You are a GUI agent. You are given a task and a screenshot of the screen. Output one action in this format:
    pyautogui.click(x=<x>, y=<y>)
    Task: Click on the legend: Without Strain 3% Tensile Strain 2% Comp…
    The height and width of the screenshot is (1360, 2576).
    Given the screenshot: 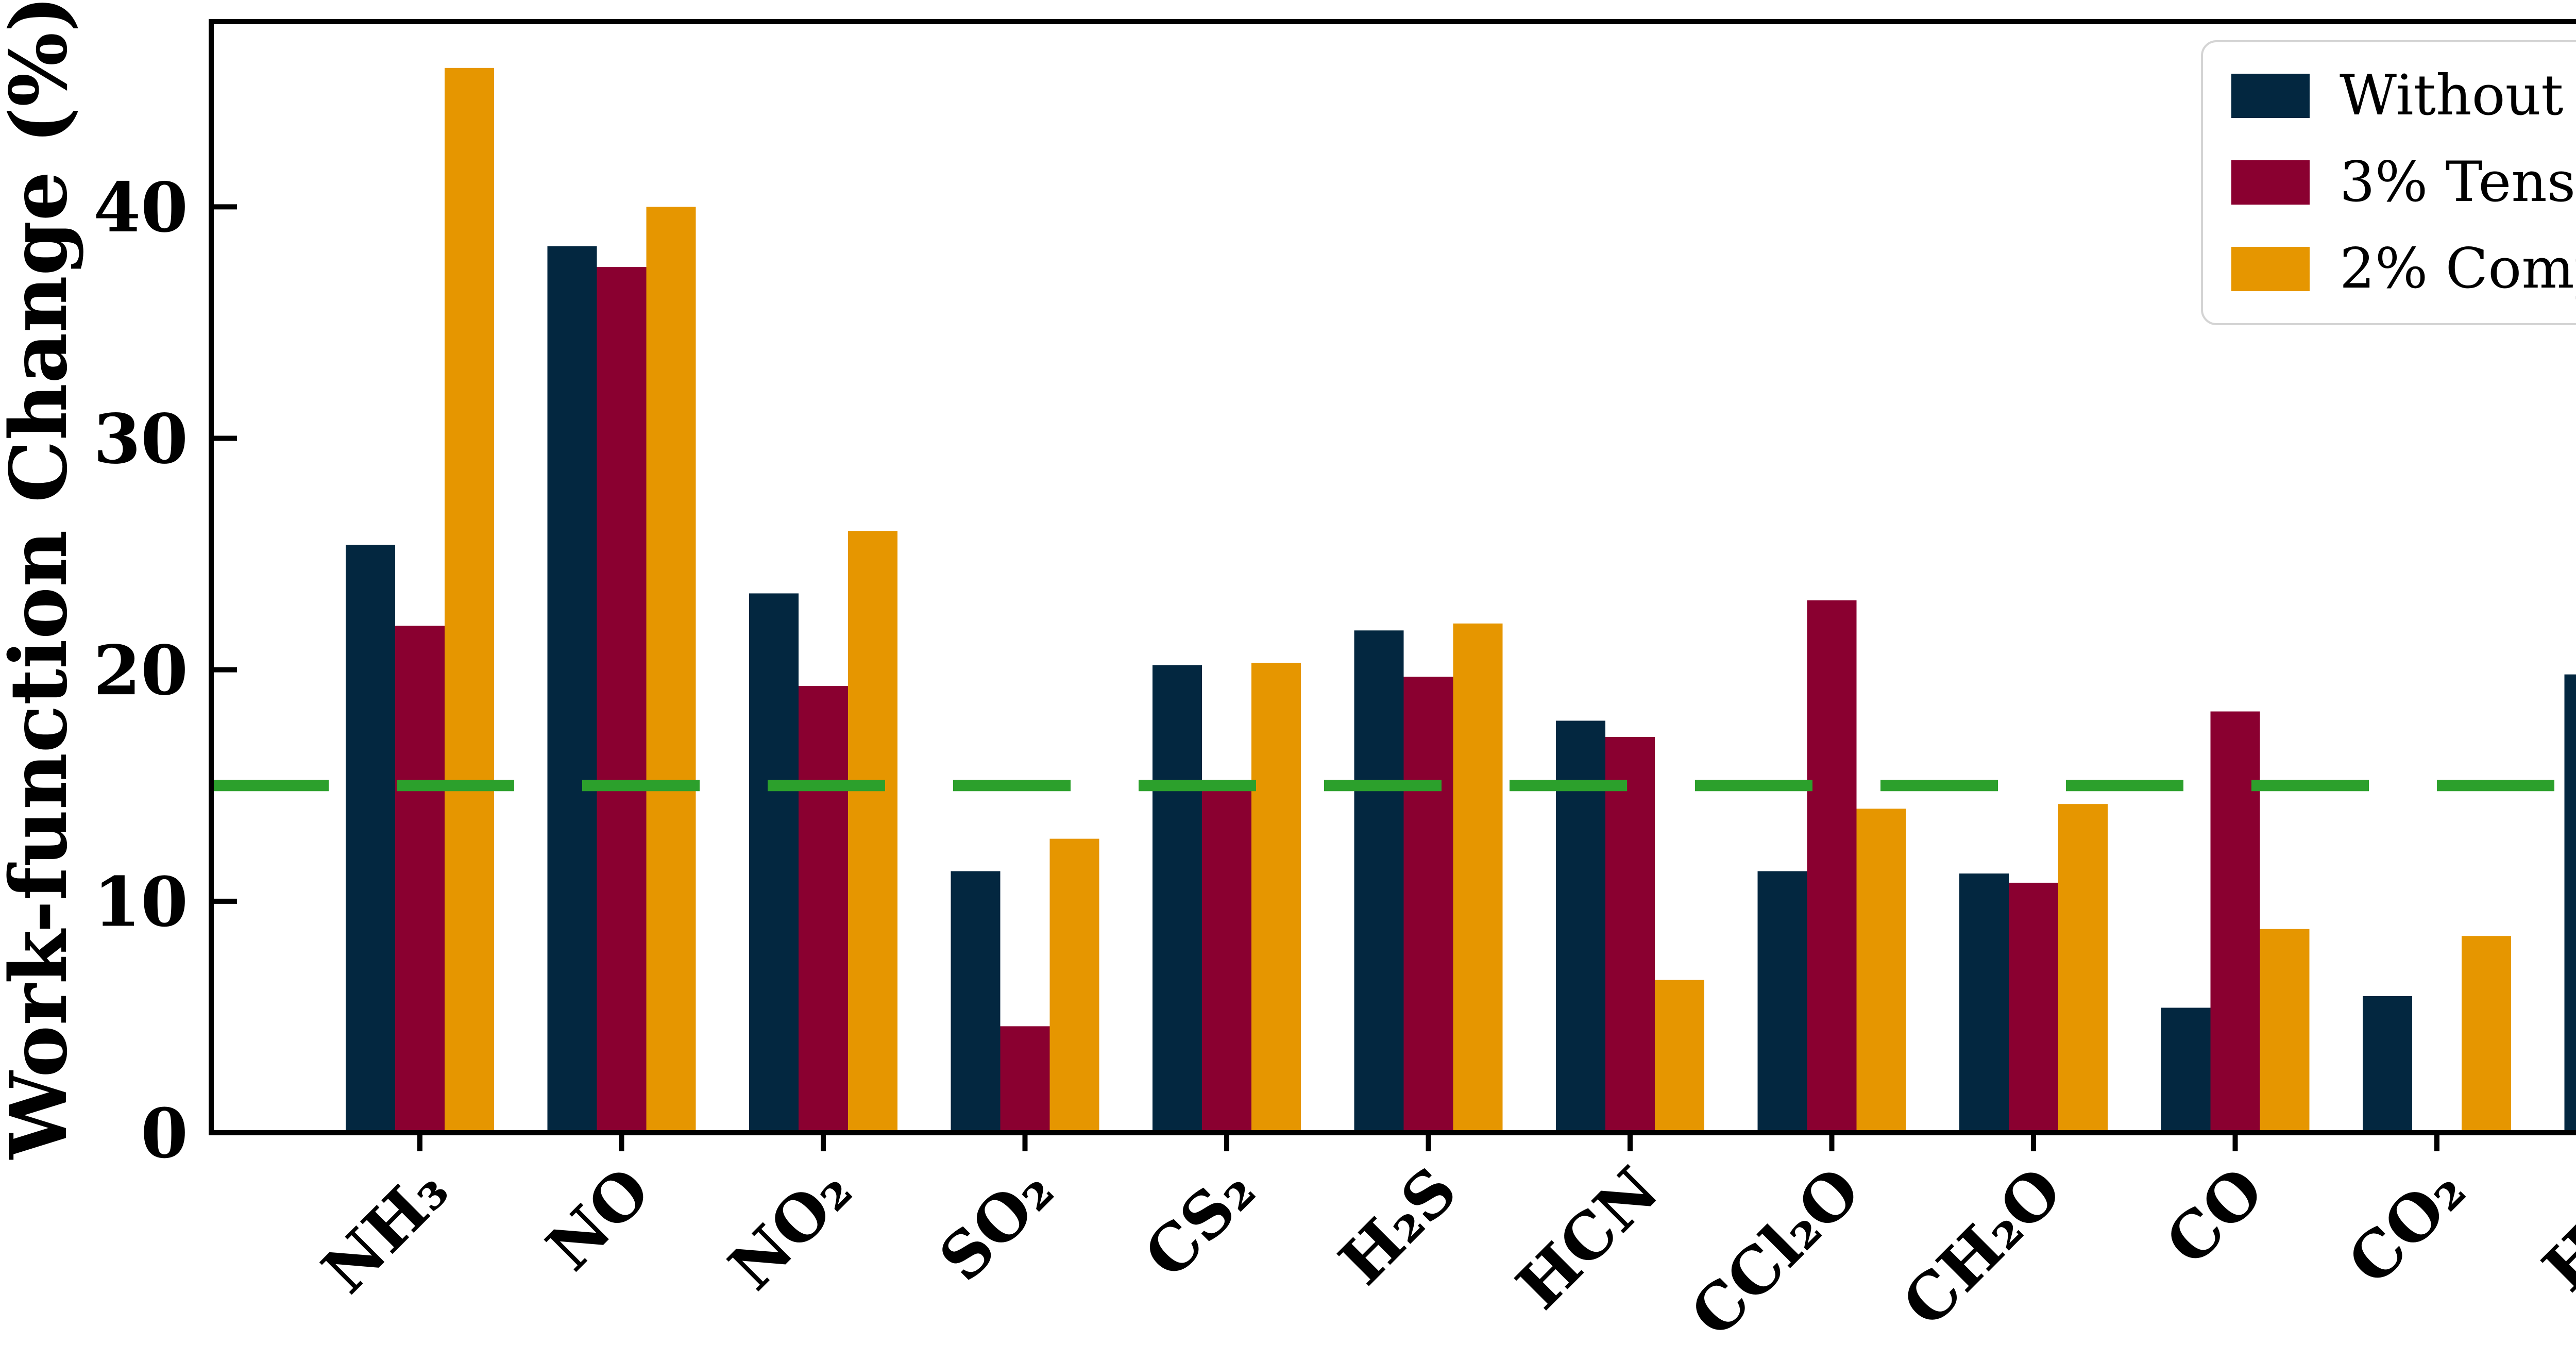 What is the action you would take?
    pyautogui.click(x=2388, y=182)
    